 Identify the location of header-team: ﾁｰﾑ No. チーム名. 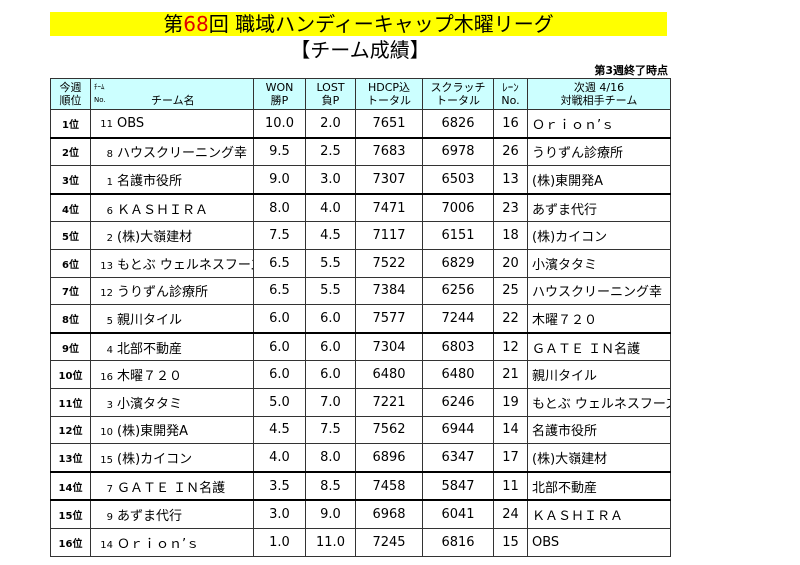
(172, 94).